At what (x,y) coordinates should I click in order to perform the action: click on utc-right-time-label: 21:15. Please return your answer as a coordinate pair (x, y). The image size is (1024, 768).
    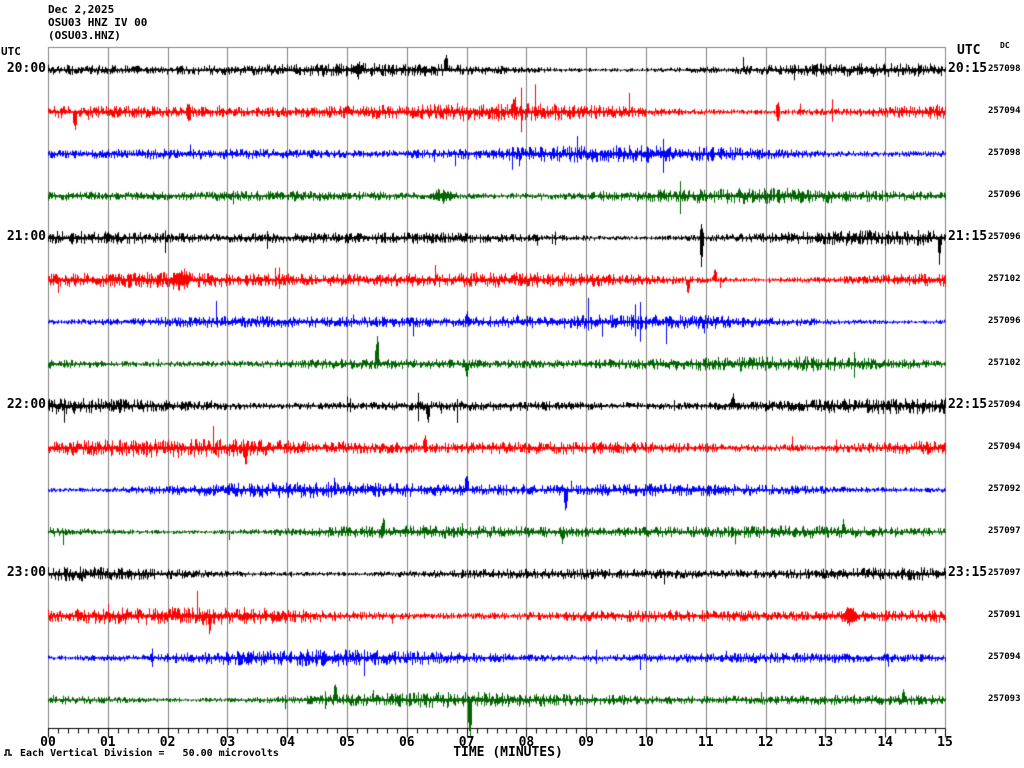
    Looking at the image, I should click on (968, 236).